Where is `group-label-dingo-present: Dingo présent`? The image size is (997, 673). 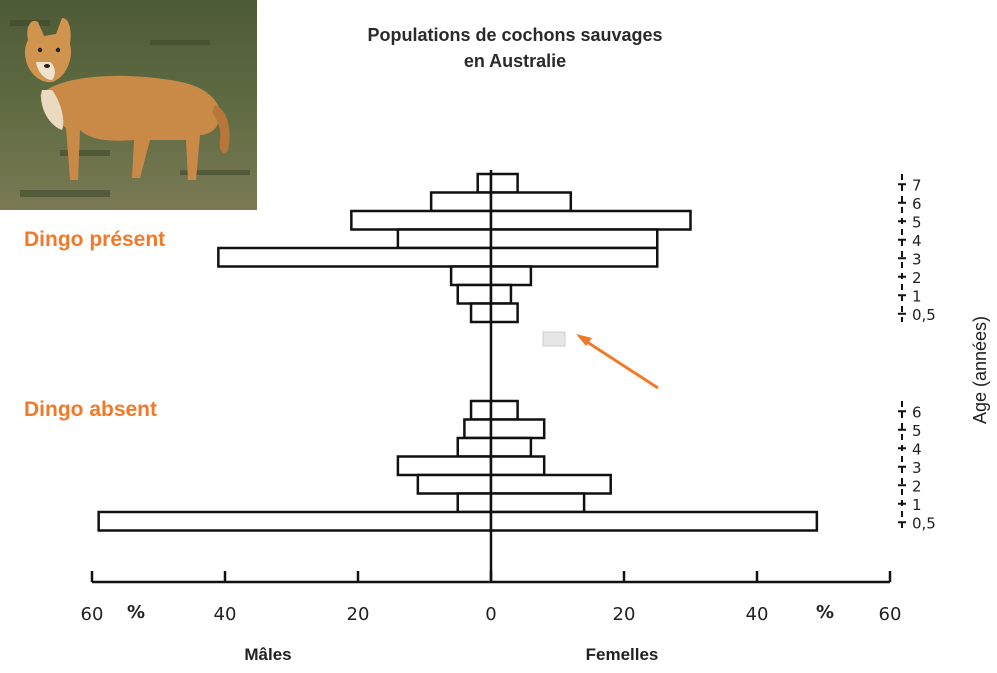
group-label-dingo-present: Dingo présent is located at coordinates (95, 239).